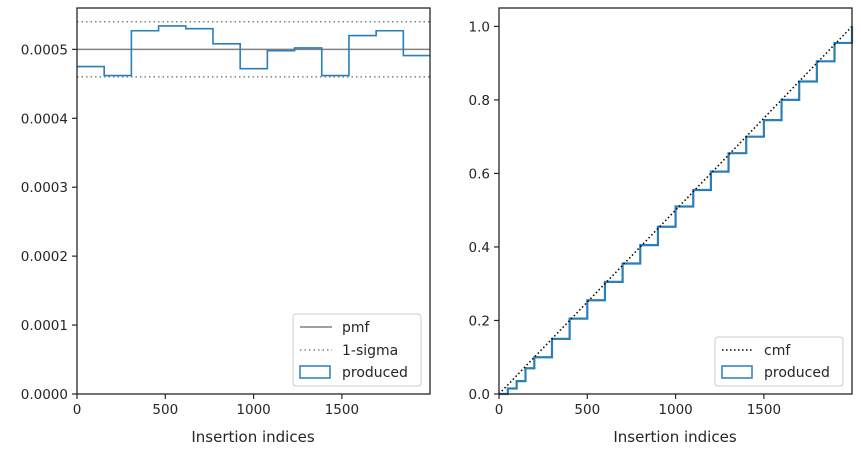 The height and width of the screenshot is (457, 861). What do you see at coordinates (737, 372) in the screenshot?
I see `legend-produced-swatch-right` at bounding box center [737, 372].